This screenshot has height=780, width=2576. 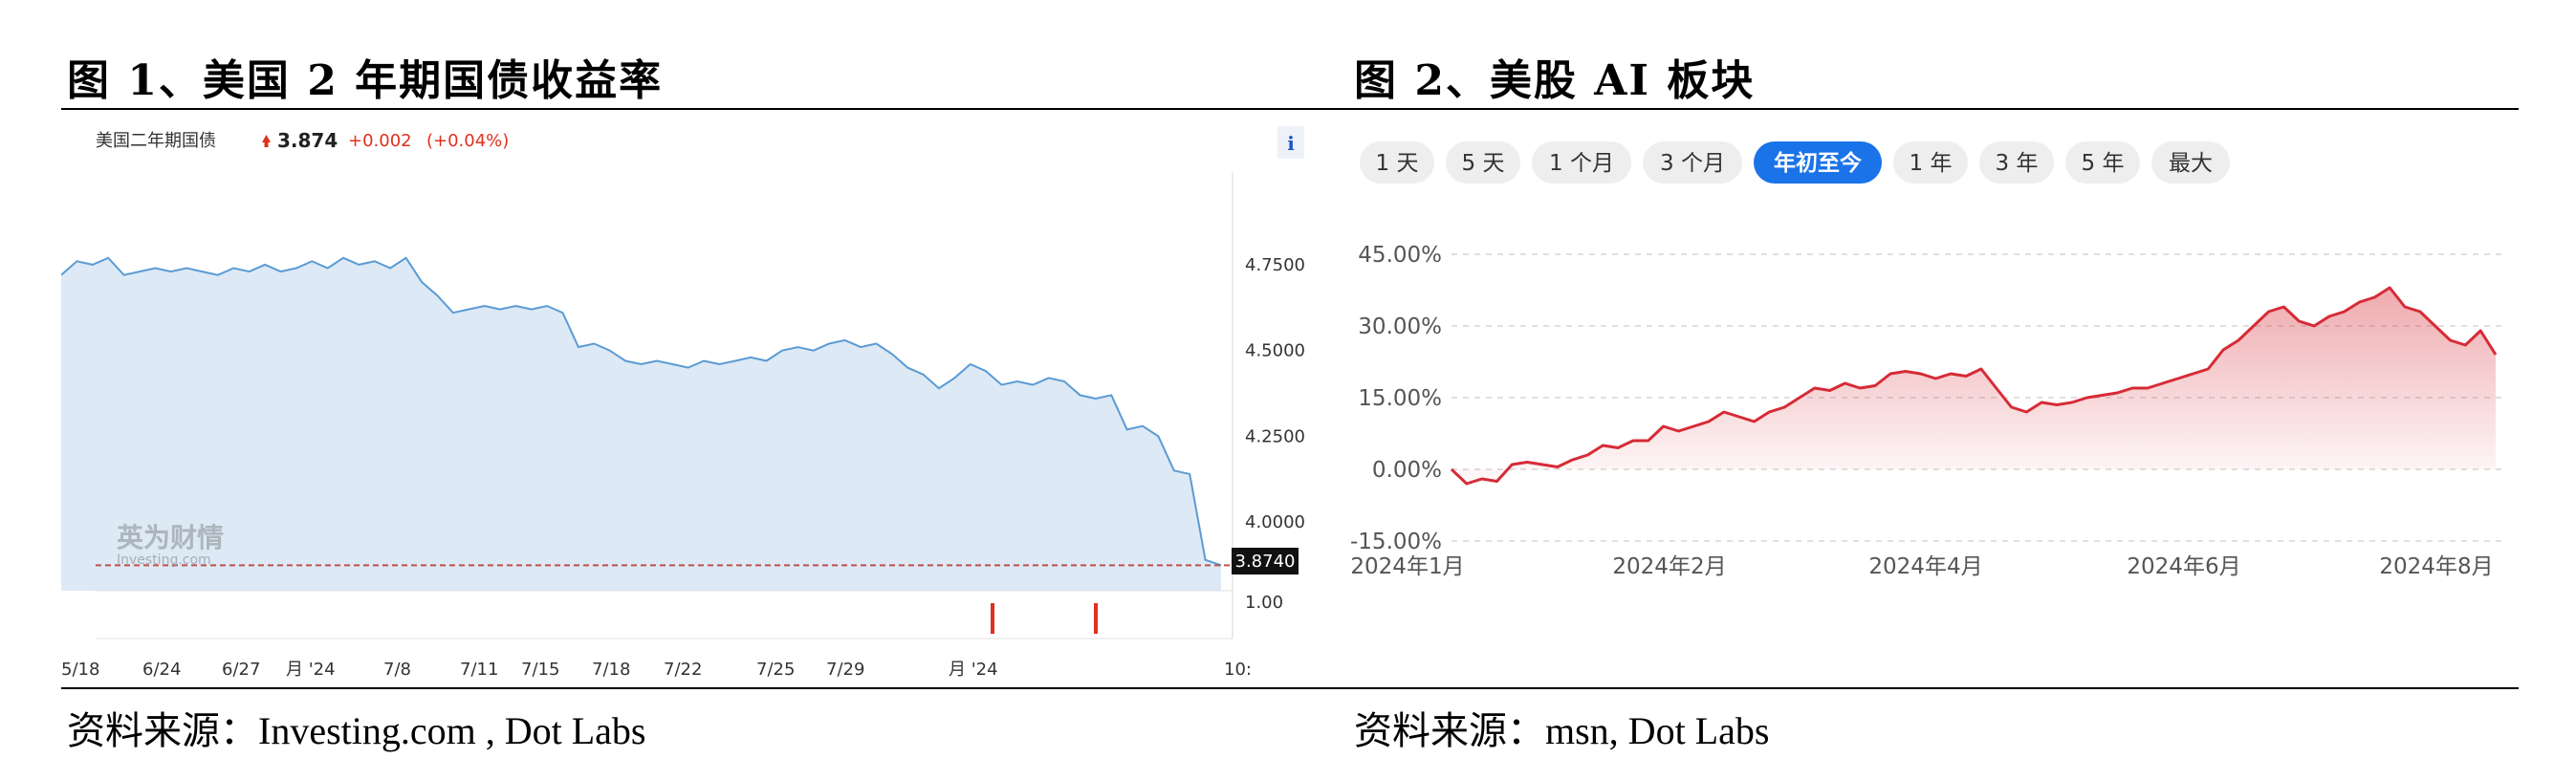 What do you see at coordinates (397, 670) in the screenshot?
I see `x-tick-label: 7/8` at bounding box center [397, 670].